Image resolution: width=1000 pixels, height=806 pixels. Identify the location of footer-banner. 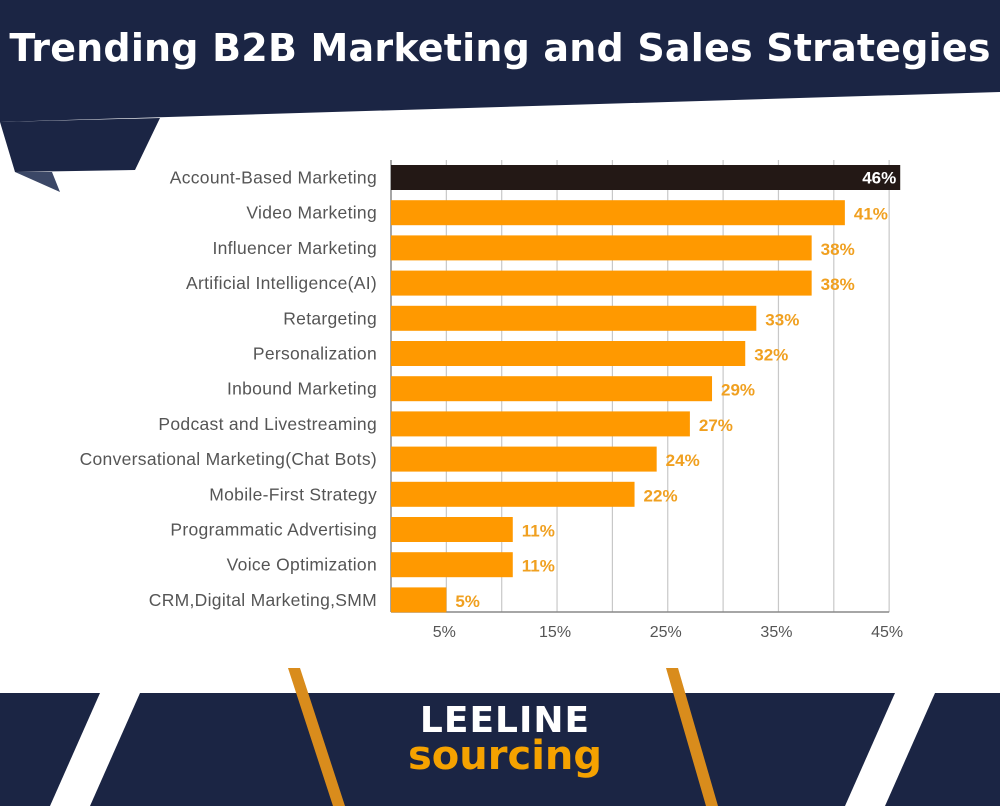
(500, 749).